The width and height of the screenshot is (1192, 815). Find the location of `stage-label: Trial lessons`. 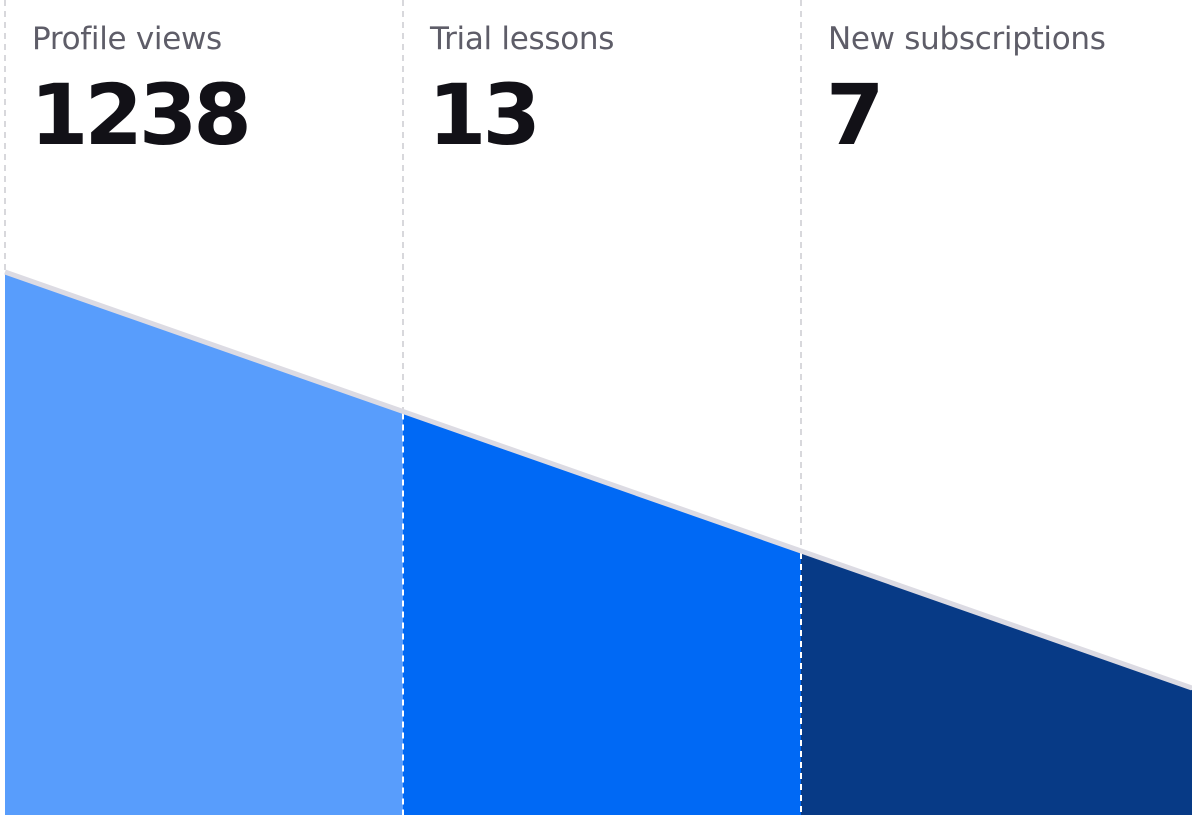

stage-label: Trial lessons is located at coordinates (522, 39).